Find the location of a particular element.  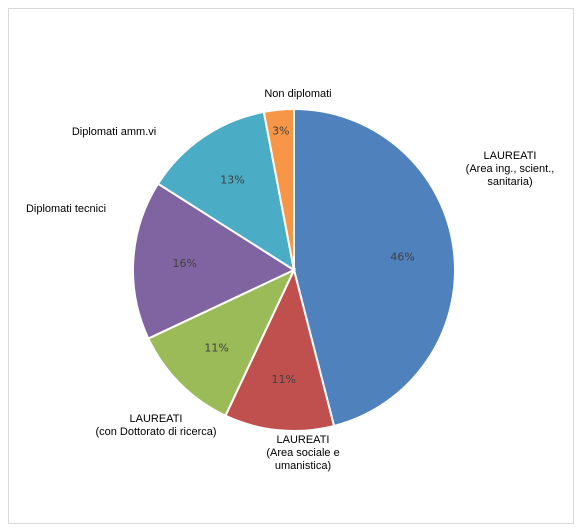

value-label-5: 3% is located at coordinates (280, 131).